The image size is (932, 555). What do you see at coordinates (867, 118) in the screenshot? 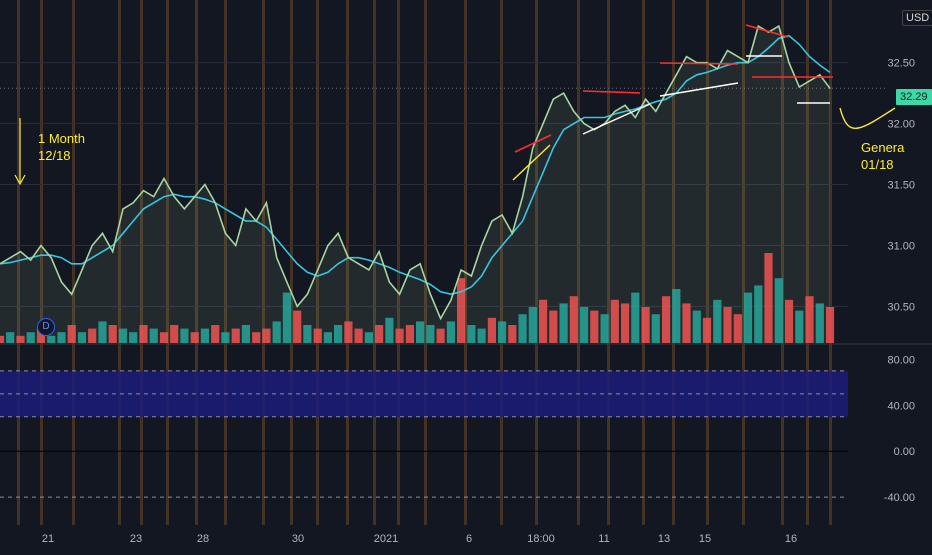
I see `projection-curve` at bounding box center [867, 118].